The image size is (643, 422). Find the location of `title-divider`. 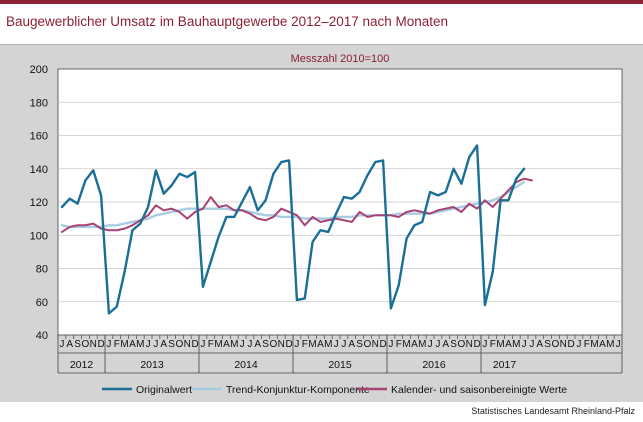

title-divider is located at coordinates (321, 44).